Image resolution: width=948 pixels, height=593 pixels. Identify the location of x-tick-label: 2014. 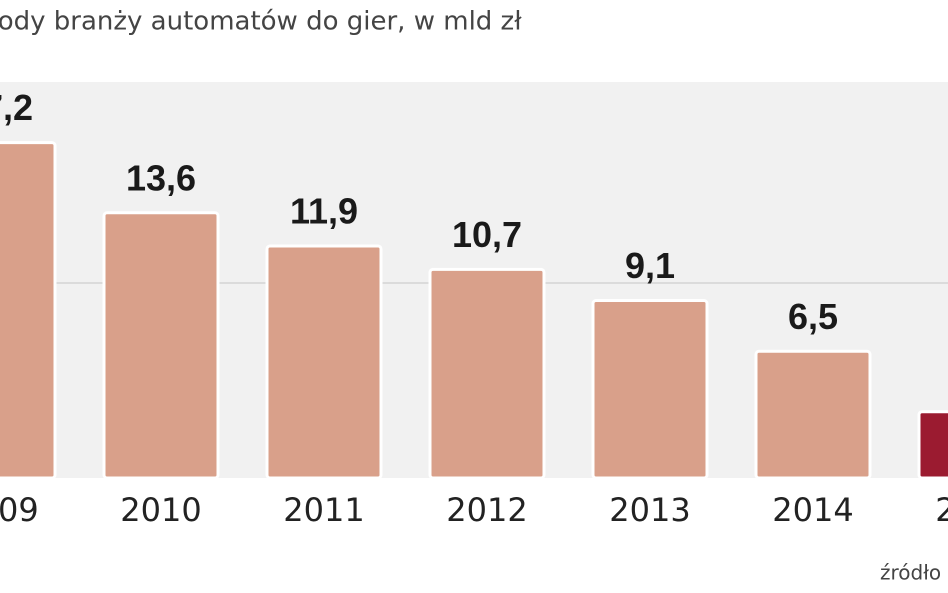
(812, 510).